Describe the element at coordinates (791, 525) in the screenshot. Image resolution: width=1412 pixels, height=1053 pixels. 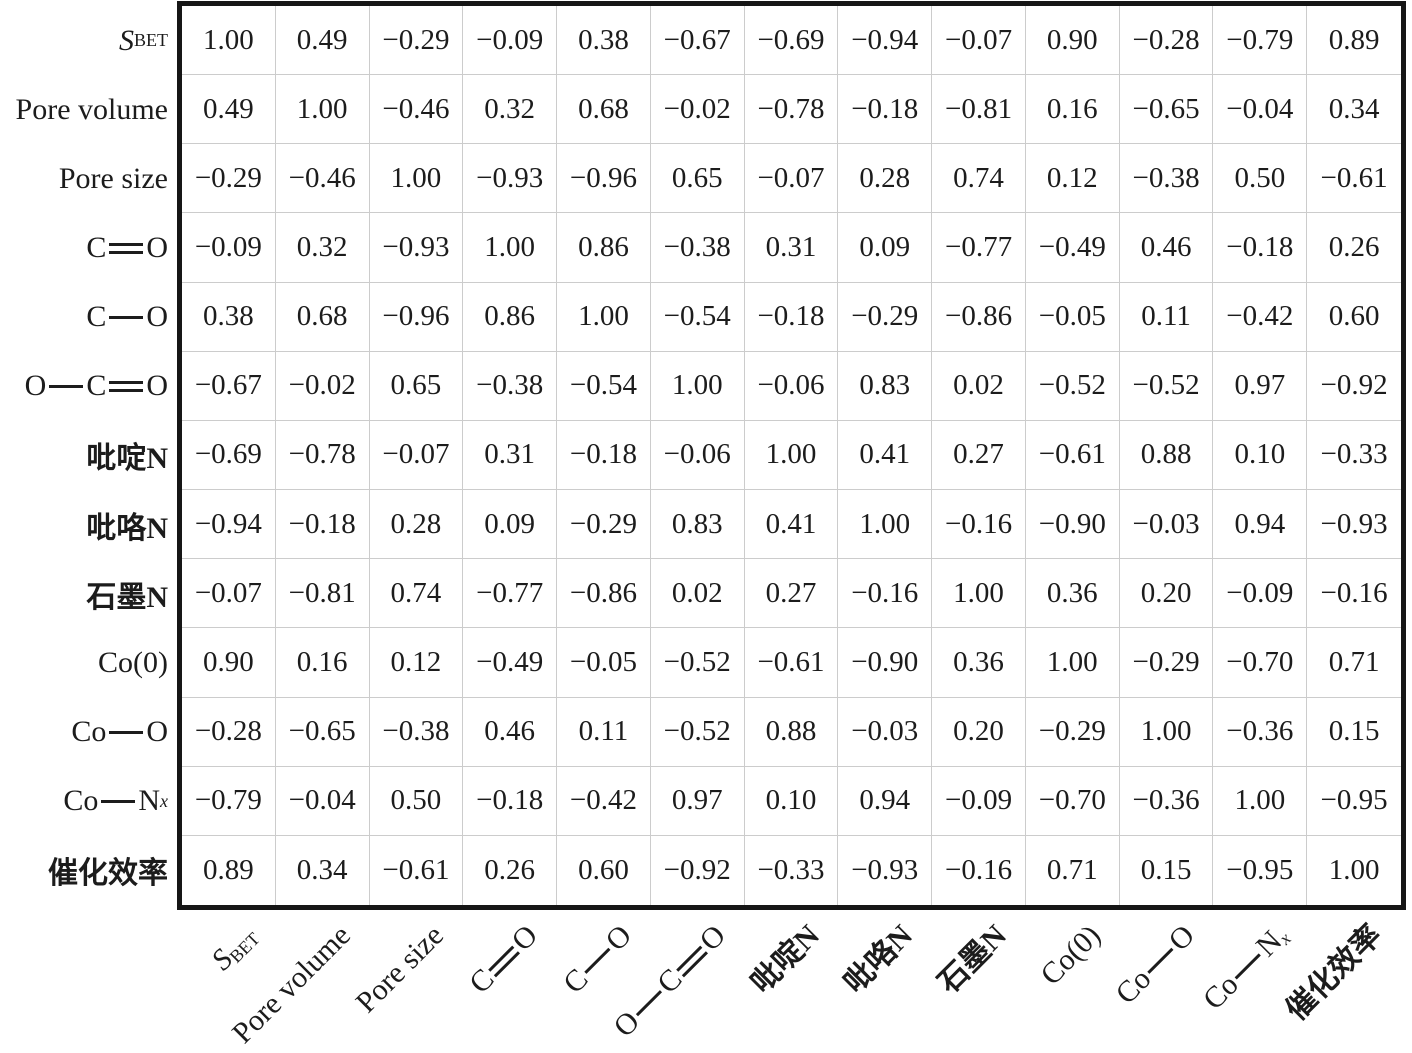
I see `matrix-cell-r8c7: 0.41` at that location.